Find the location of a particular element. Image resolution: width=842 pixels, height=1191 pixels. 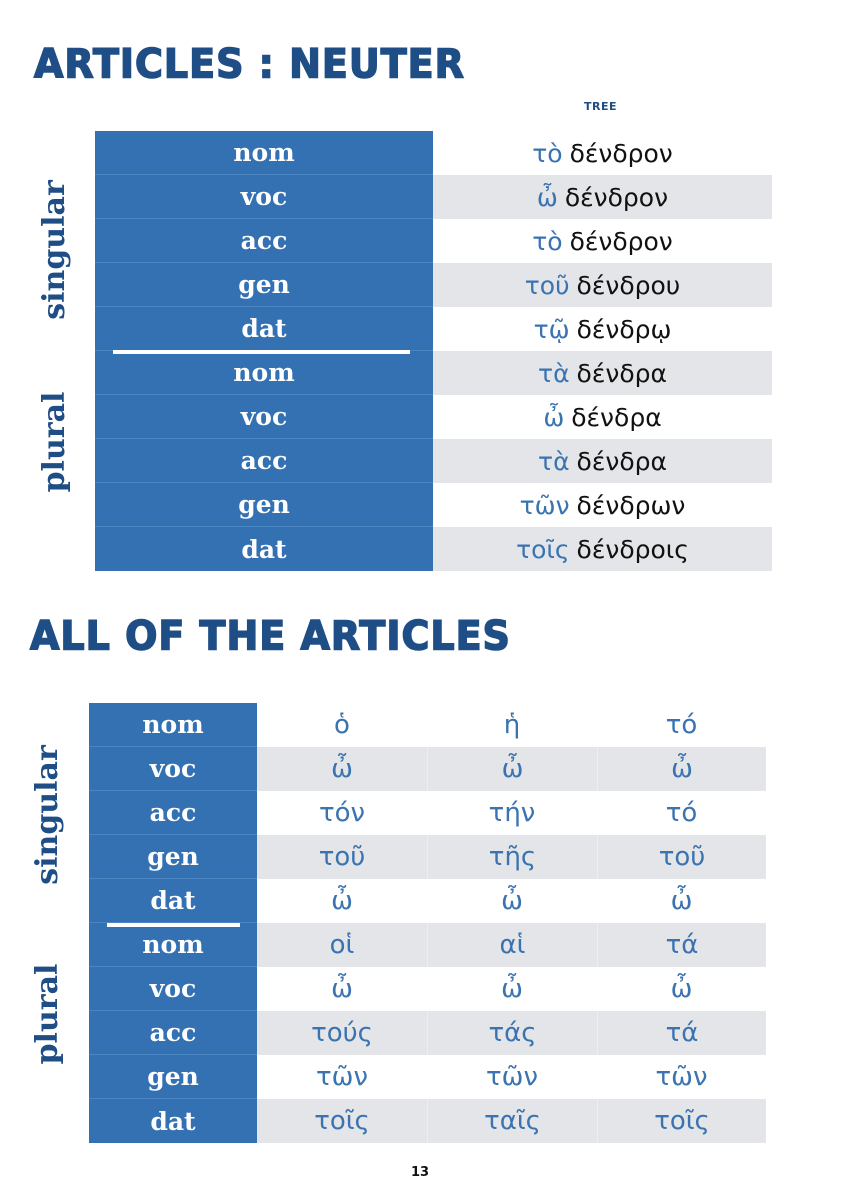

feminine-cell: τῶν is located at coordinates (512, 1077).